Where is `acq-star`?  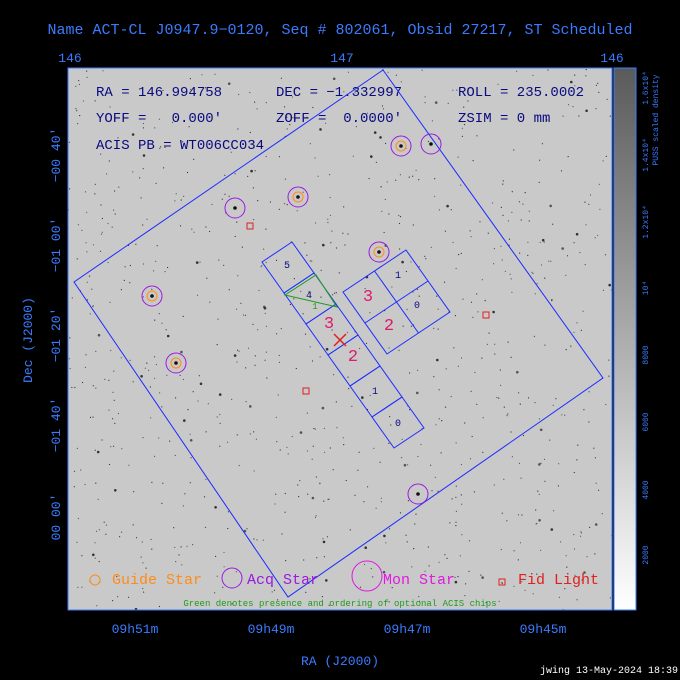 acq-star is located at coordinates (379, 252).